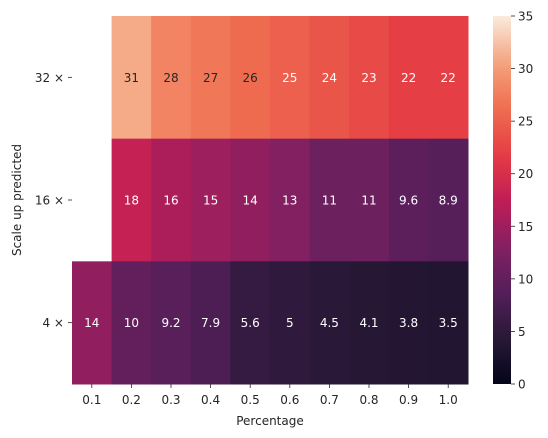  I want to click on cell-value-label: 4.5, so click(329, 323).